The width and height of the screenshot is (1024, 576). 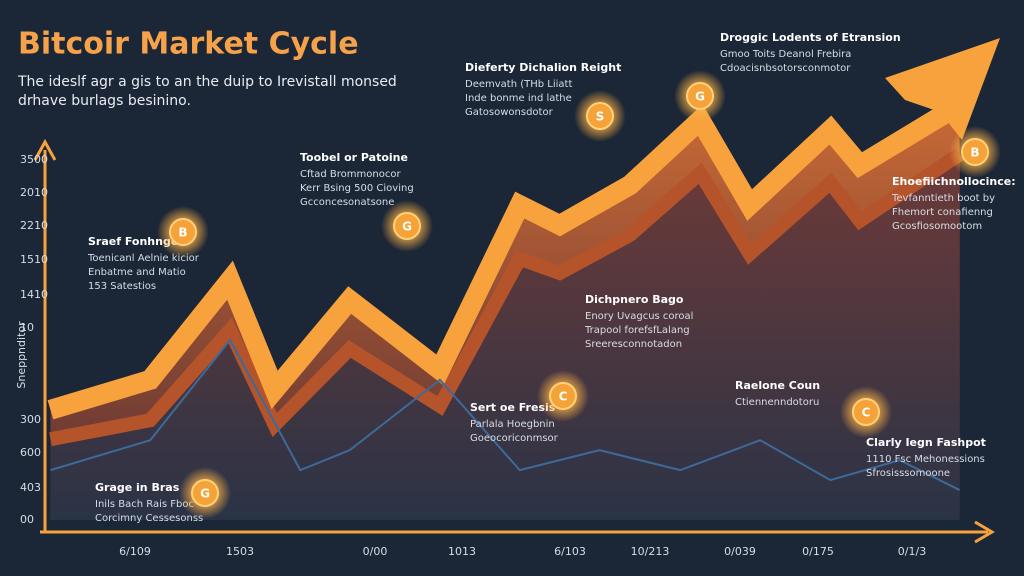 What do you see at coordinates (650, 551) in the screenshot?
I see `x-tick-label: 10/213` at bounding box center [650, 551].